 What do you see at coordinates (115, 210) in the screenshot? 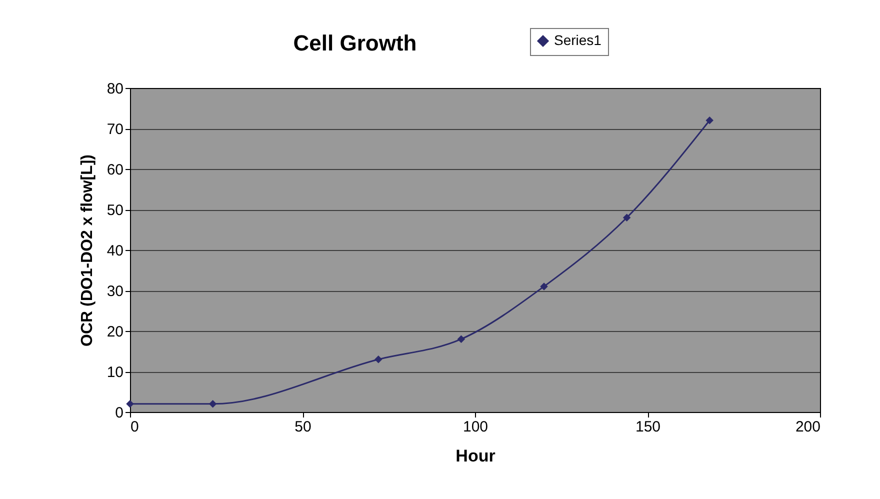
I see `y-tick-label: 50` at bounding box center [115, 210].